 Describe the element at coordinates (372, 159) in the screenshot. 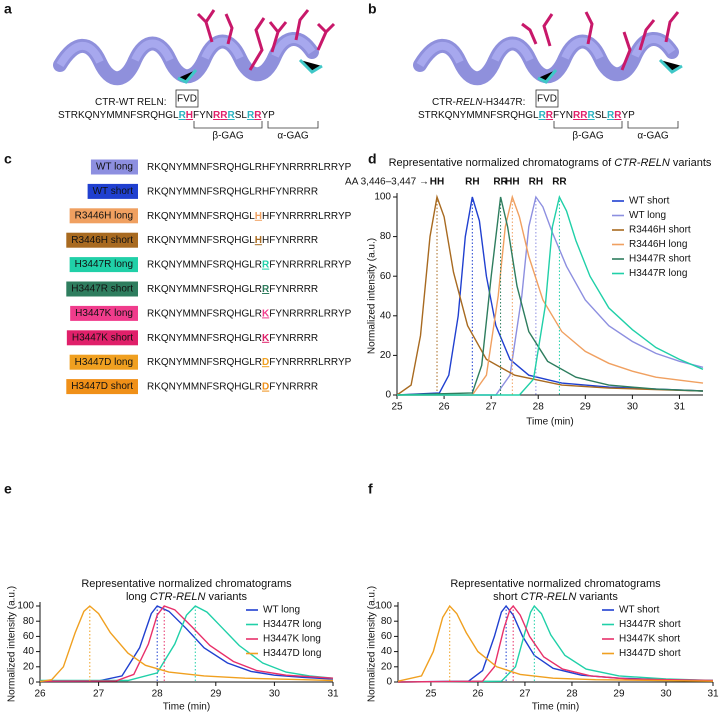

I see `panel-letter: d` at that location.